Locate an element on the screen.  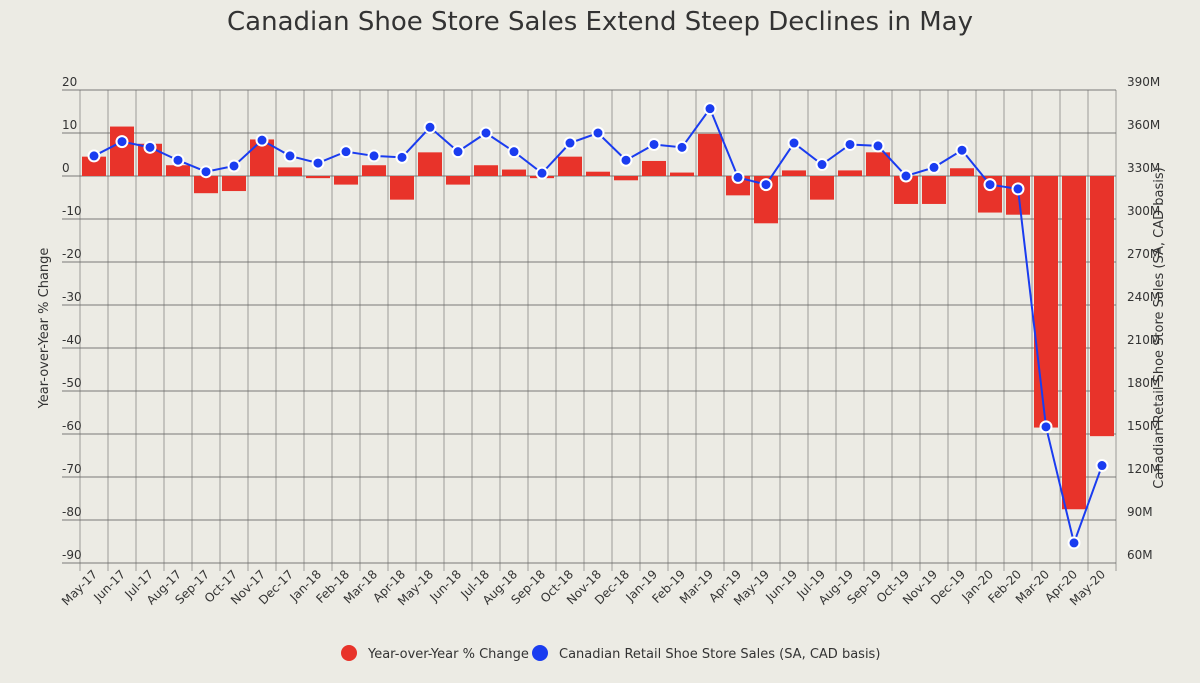
left-tick-label: -60 is located at coordinates (72, 426).